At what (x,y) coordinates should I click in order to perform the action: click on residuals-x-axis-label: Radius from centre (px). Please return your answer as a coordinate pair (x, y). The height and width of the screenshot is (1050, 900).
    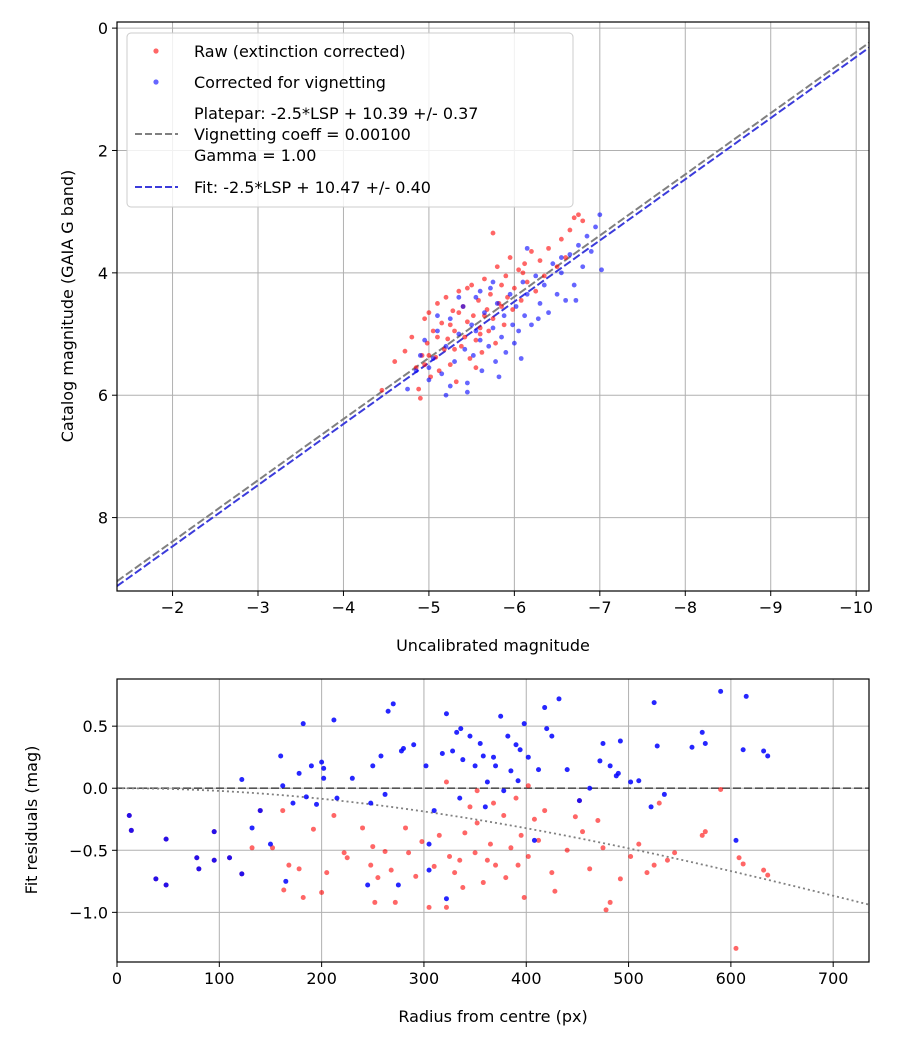
    Looking at the image, I should click on (492, 1016).